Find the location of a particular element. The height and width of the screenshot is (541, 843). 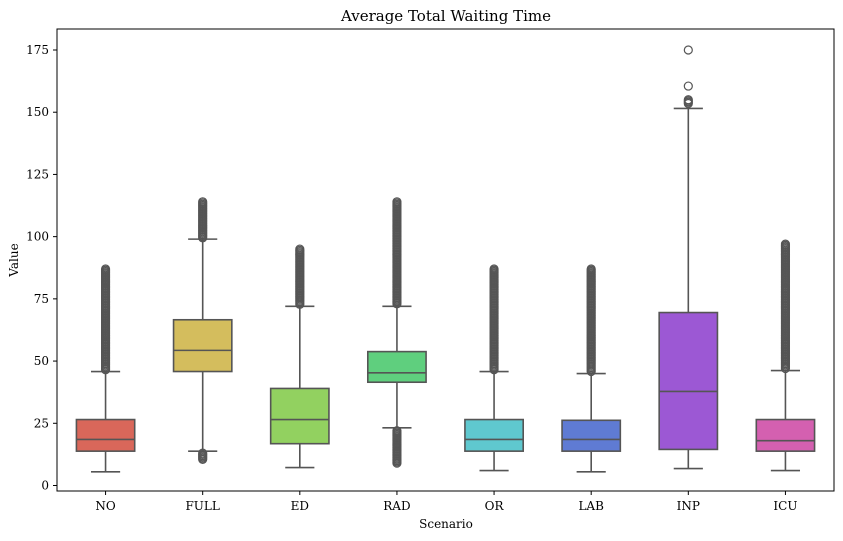

x-tick-label: OR is located at coordinates (495, 506).